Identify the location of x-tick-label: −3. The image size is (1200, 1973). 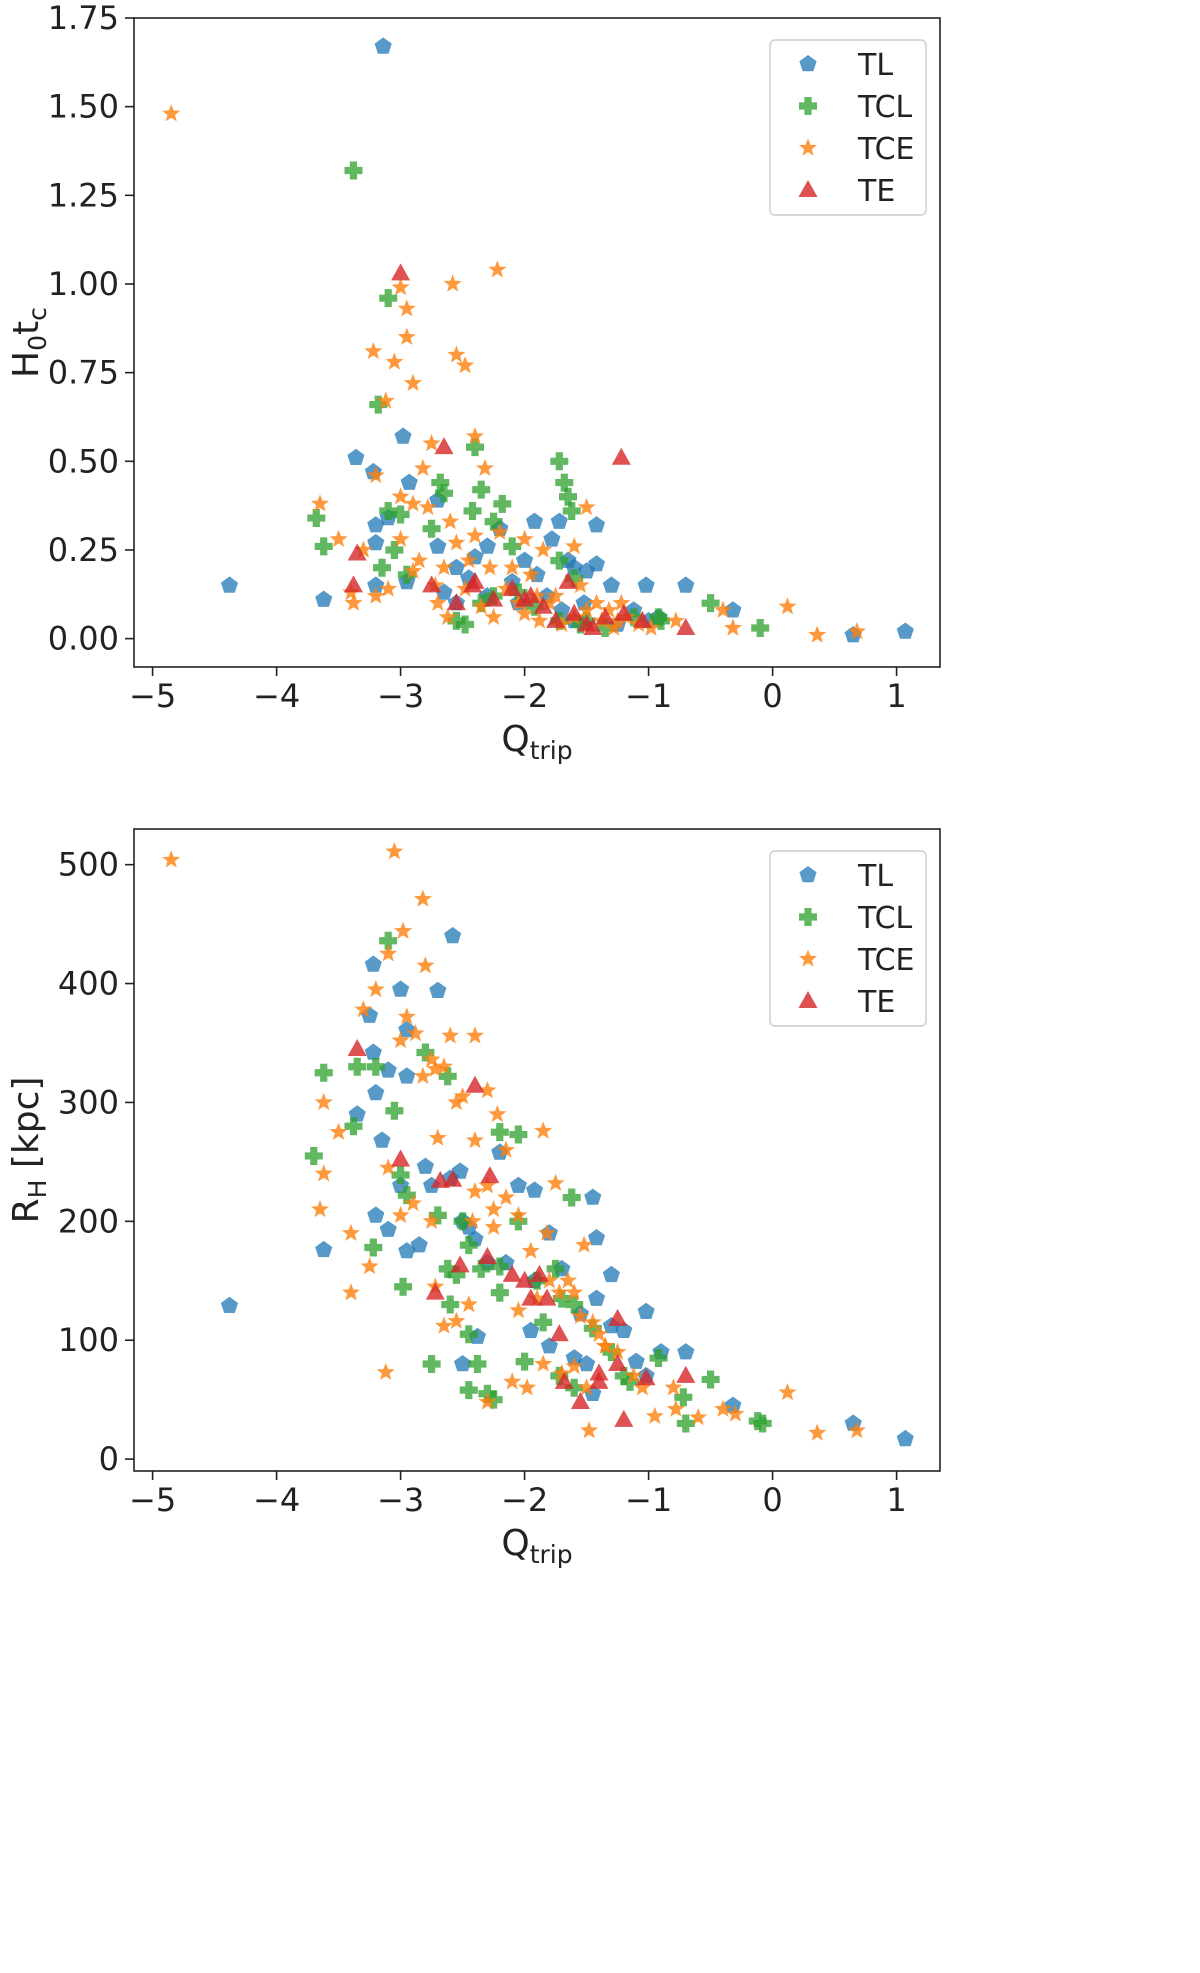
(400, 1500).